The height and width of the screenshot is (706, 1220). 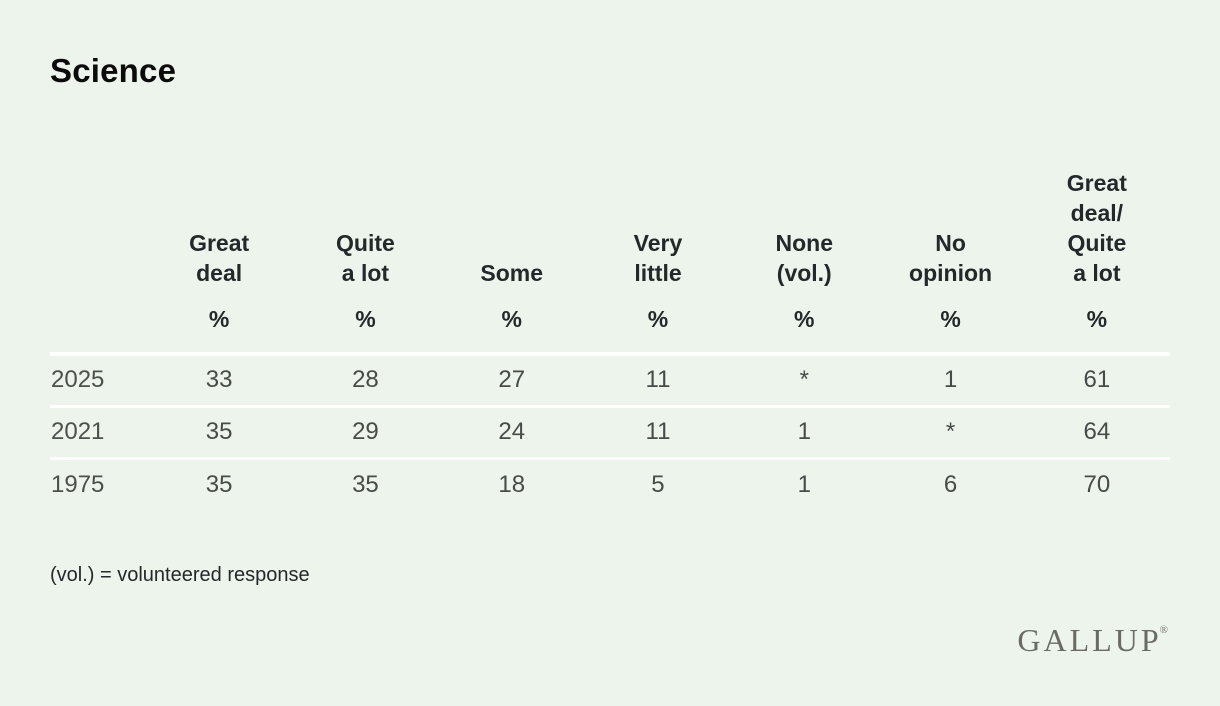 I want to click on gallup-logo: GALLUP®, so click(x=1093, y=640).